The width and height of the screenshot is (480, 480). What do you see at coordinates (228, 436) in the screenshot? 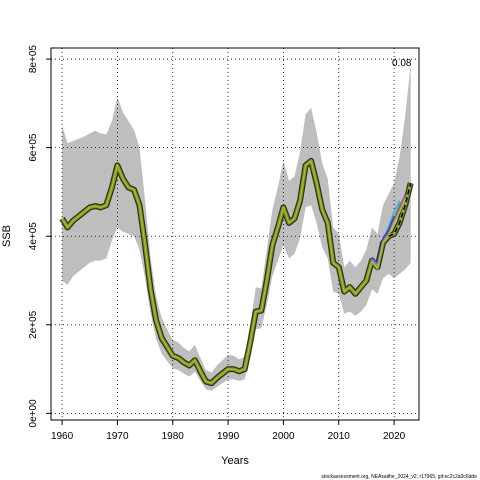
I see `x-tick-label: 1990` at bounding box center [228, 436].